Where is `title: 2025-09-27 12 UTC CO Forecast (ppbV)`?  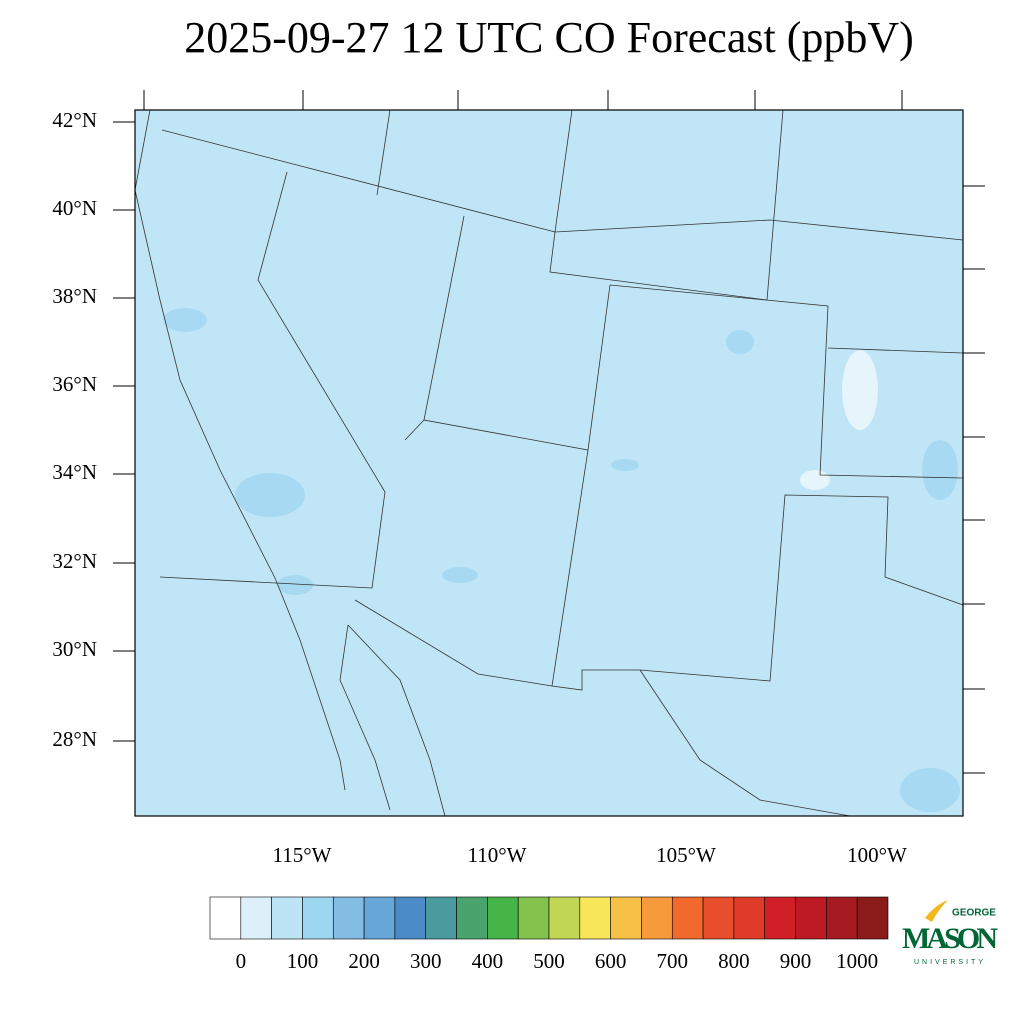
title: 2025-09-27 12 UTC CO Forecast (ppbV) is located at coordinates (549, 37).